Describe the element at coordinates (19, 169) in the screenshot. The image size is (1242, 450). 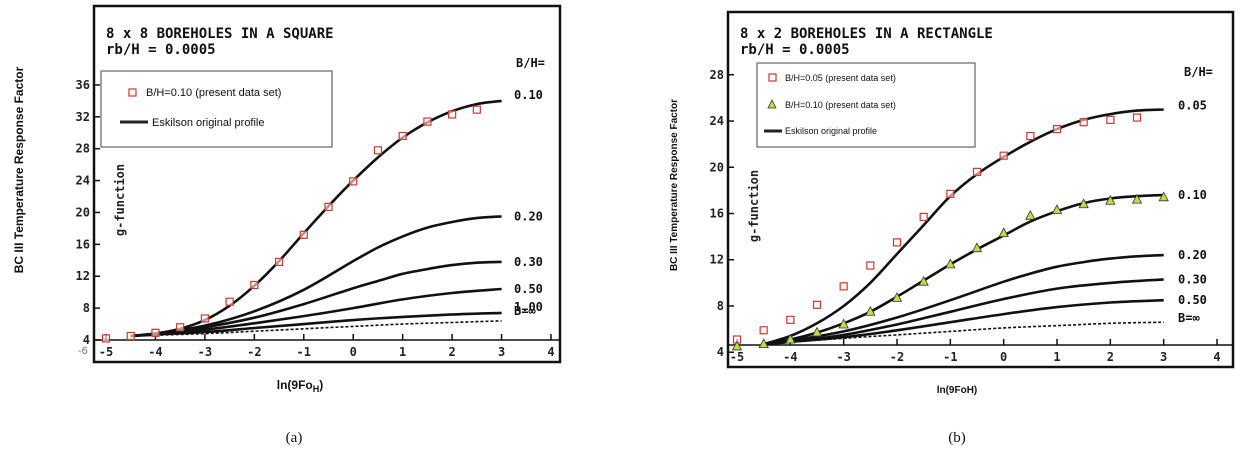
I see `y-axis-label: BC III Temperature Response Factor` at that location.